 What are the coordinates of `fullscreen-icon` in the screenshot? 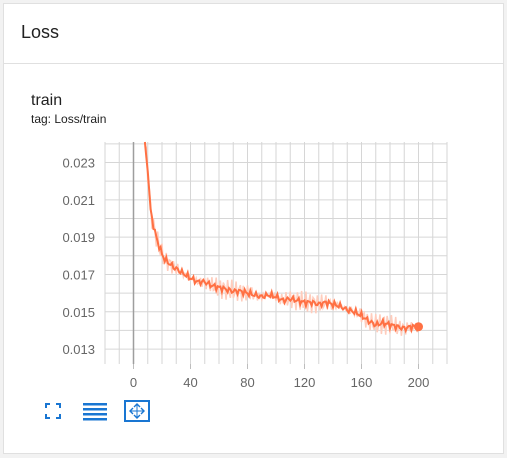 It's located at (53, 411).